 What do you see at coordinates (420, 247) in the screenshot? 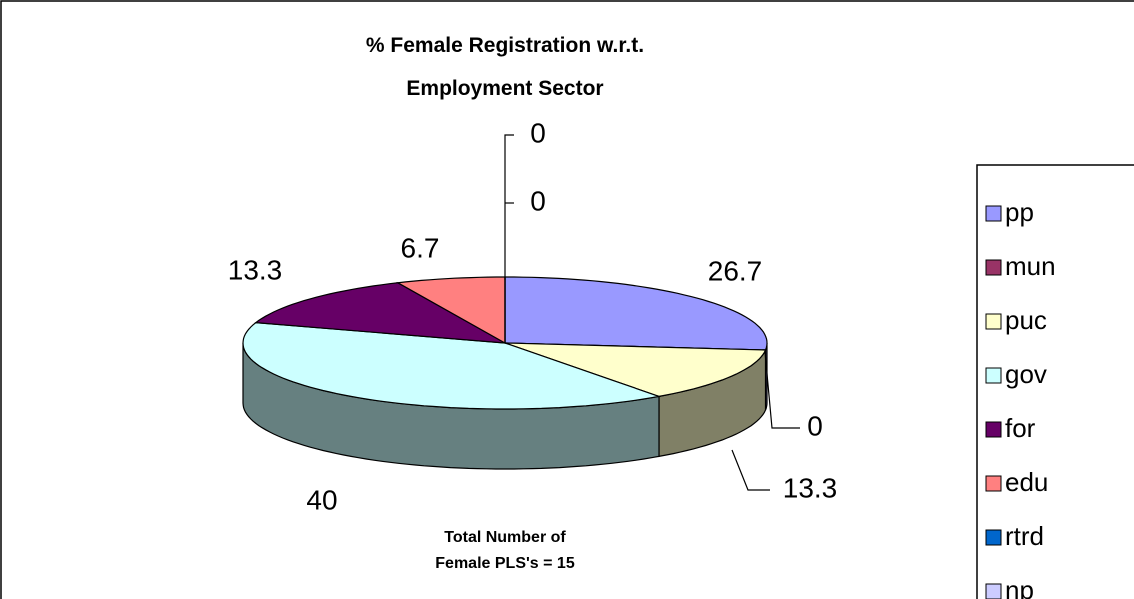
I see `data-label: 6.7` at bounding box center [420, 247].